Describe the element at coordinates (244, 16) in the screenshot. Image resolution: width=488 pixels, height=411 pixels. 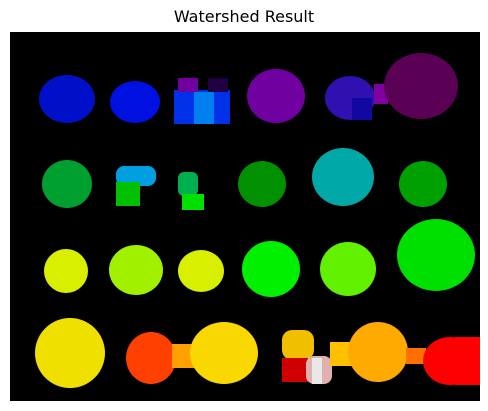
I see `figure-title: Watershed Result` at that location.